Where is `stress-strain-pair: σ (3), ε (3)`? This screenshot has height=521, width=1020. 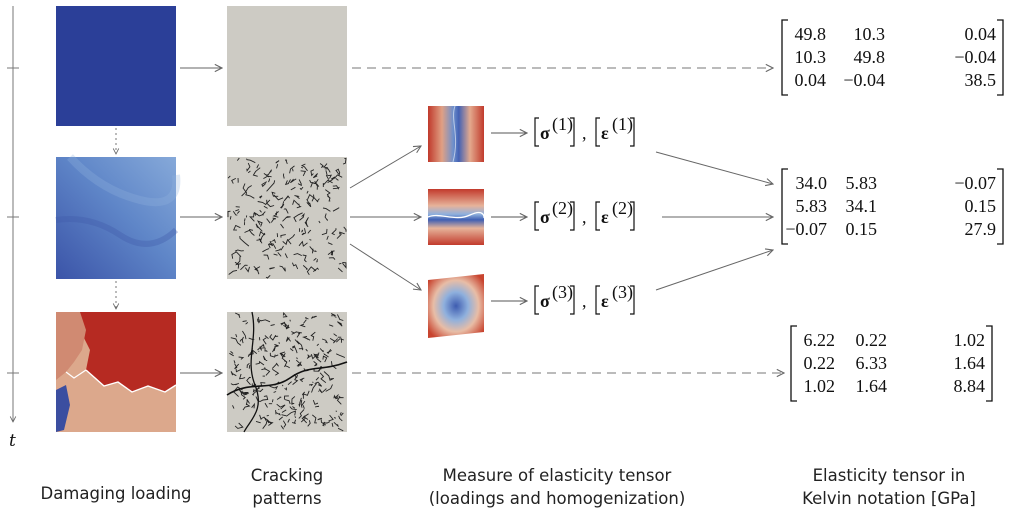 stress-strain-pair: σ (3), ε (3) is located at coordinates (584, 298).